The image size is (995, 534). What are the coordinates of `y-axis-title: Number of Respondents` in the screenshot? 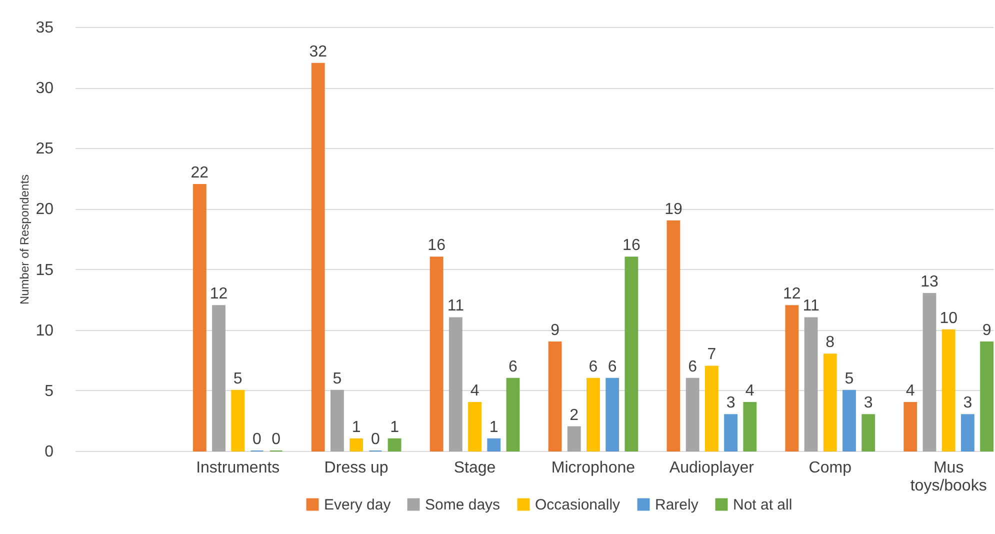 It's located at (25, 239).